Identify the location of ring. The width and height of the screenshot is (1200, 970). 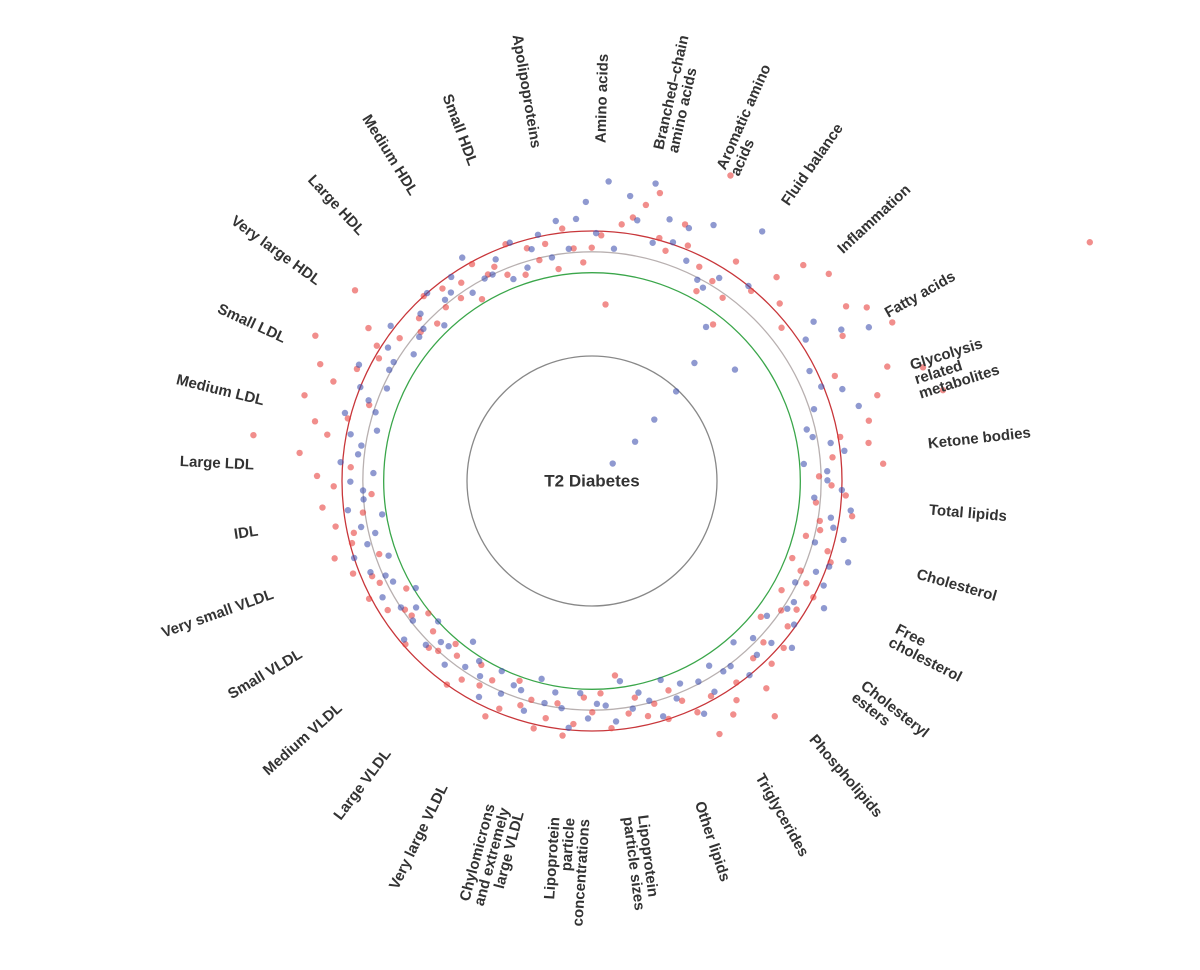
(592, 481).